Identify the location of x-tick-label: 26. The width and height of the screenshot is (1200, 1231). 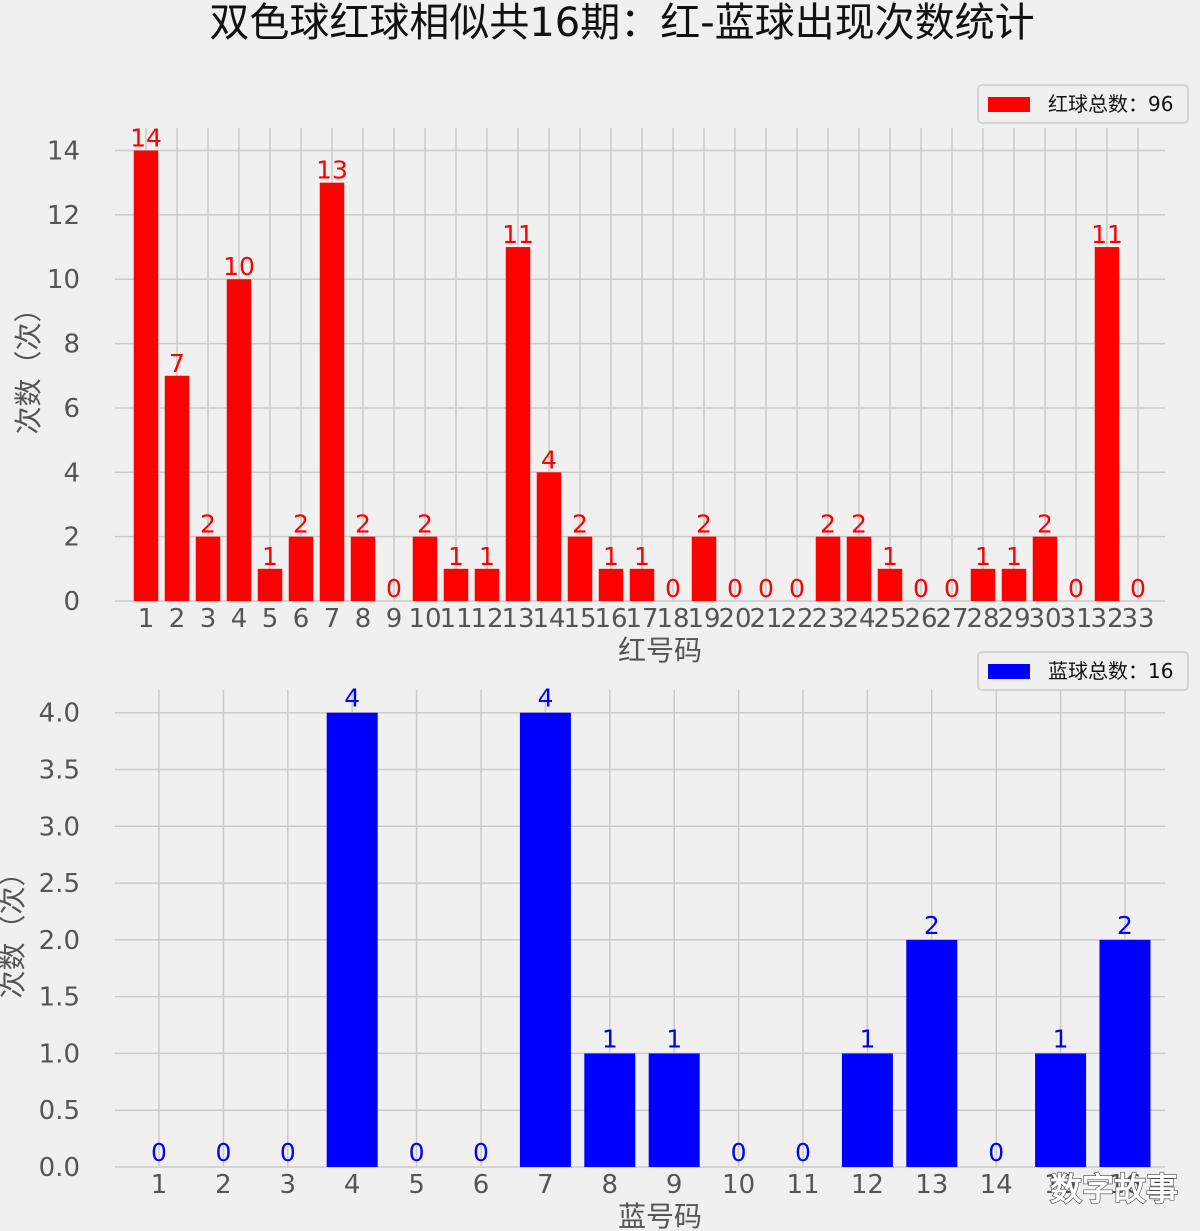
(920, 619).